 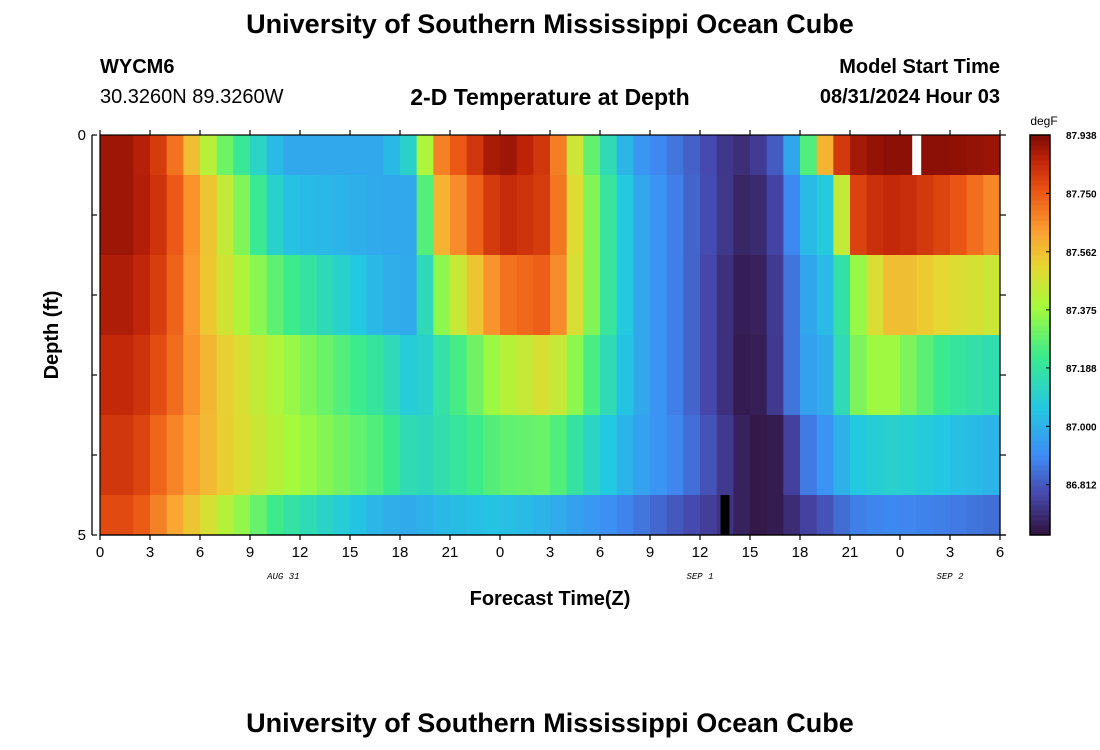 I want to click on colorbar-tick-label: 87.188, so click(x=1081, y=369).